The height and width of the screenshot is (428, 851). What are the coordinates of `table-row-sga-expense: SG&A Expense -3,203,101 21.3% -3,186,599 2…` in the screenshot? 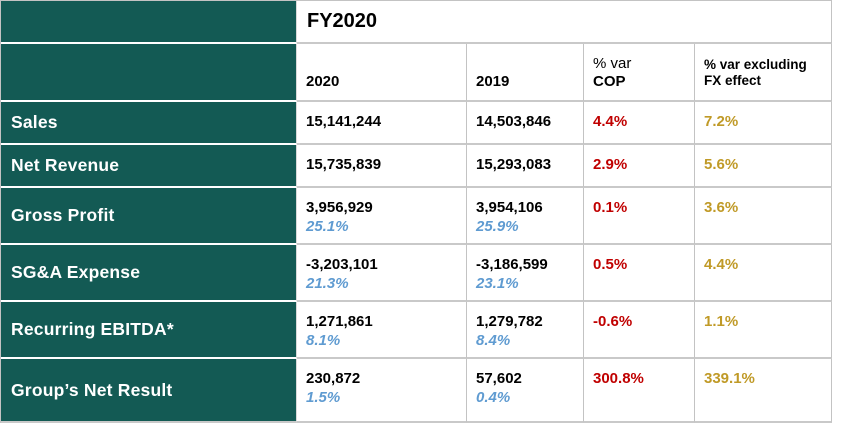 It's located at (416, 273).